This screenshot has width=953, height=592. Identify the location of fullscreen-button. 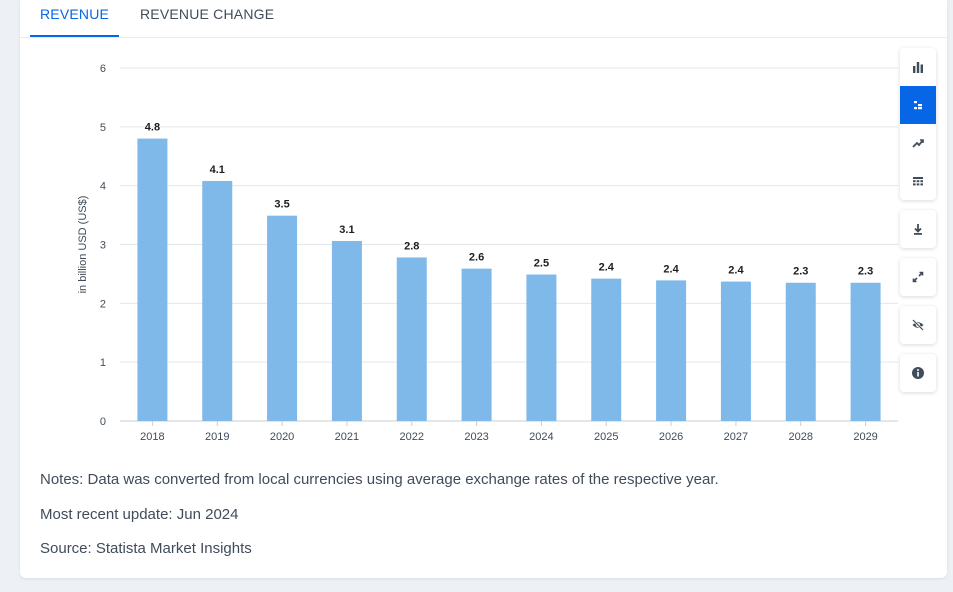
(918, 277).